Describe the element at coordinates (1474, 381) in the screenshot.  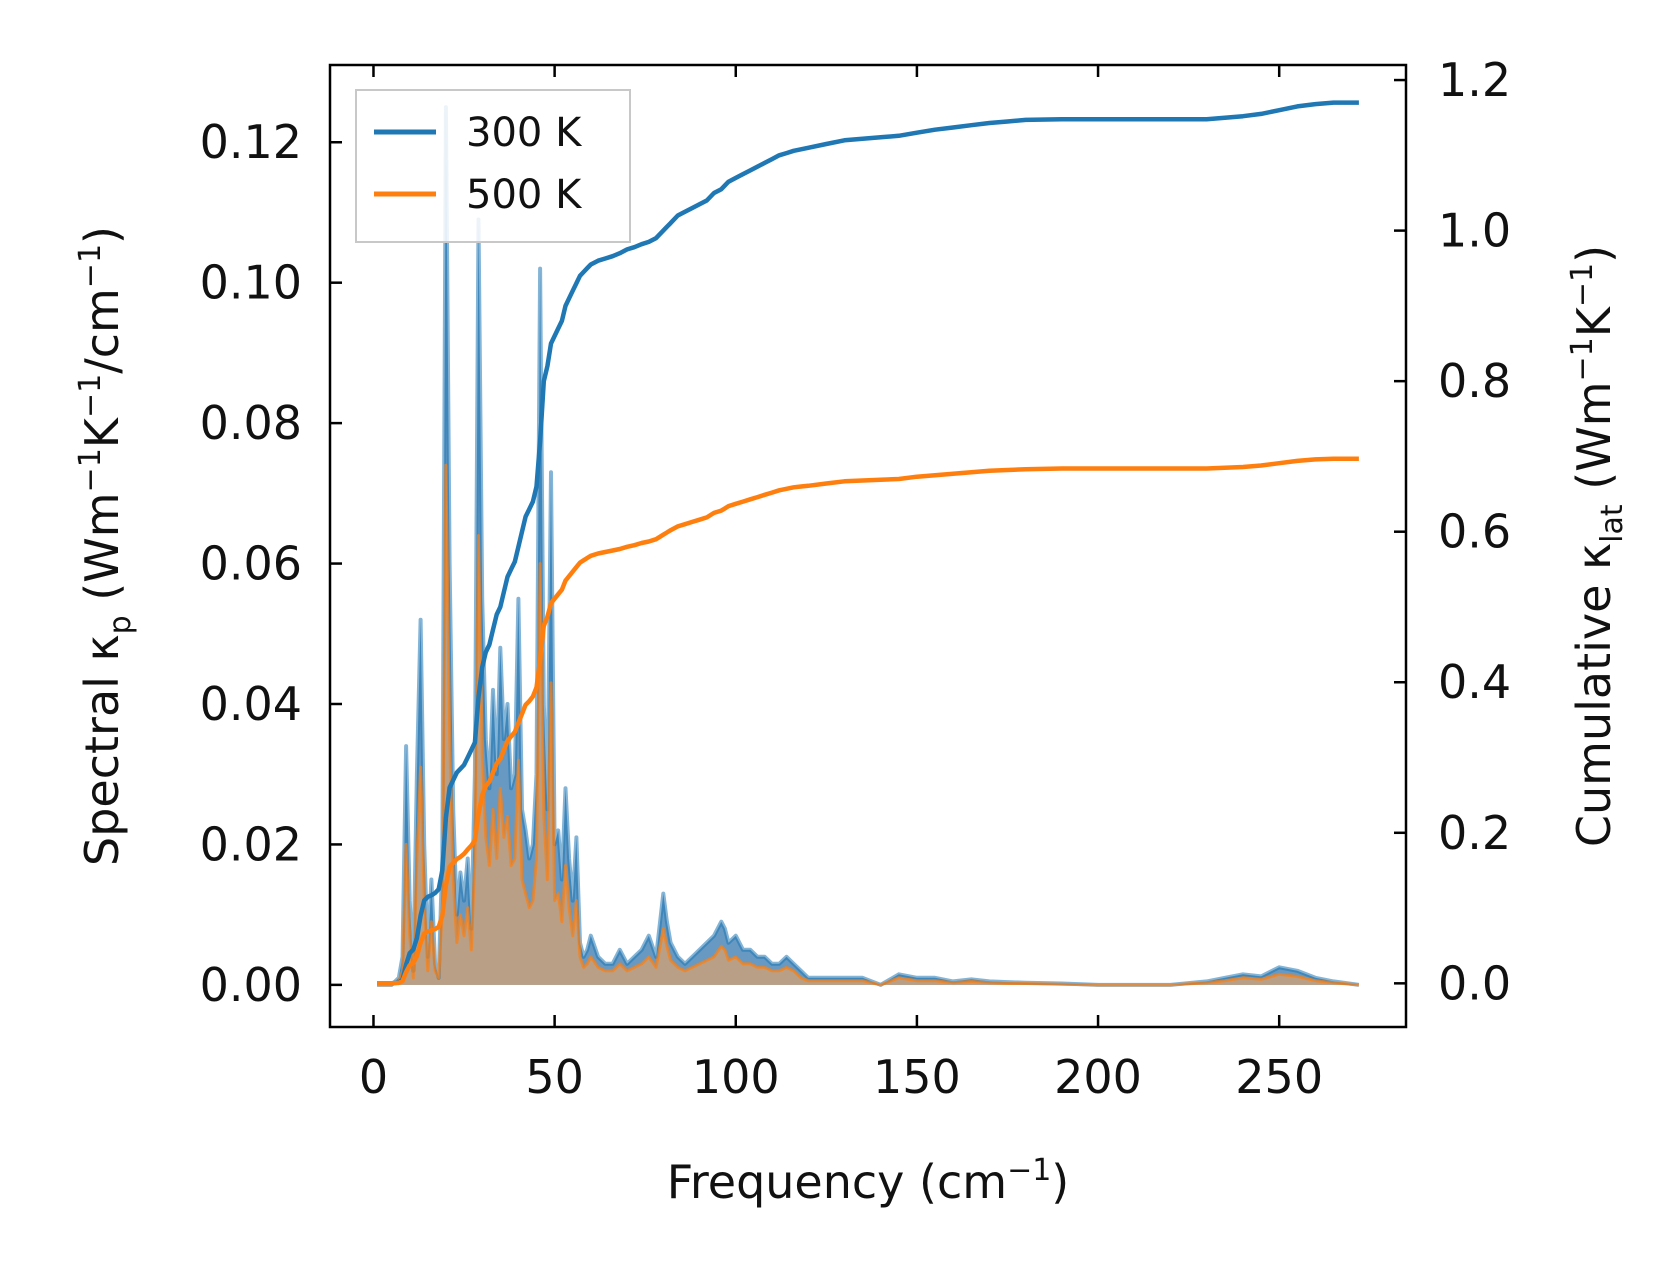
I see `y-right-tick-label: 0.8` at that location.